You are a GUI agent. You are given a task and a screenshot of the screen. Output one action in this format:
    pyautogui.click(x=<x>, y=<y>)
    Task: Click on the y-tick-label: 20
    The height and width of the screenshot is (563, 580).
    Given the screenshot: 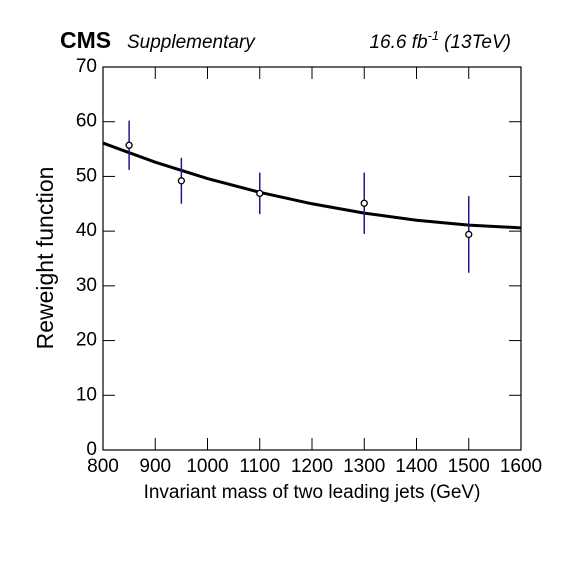 What is the action you would take?
    pyautogui.click(x=86, y=340)
    